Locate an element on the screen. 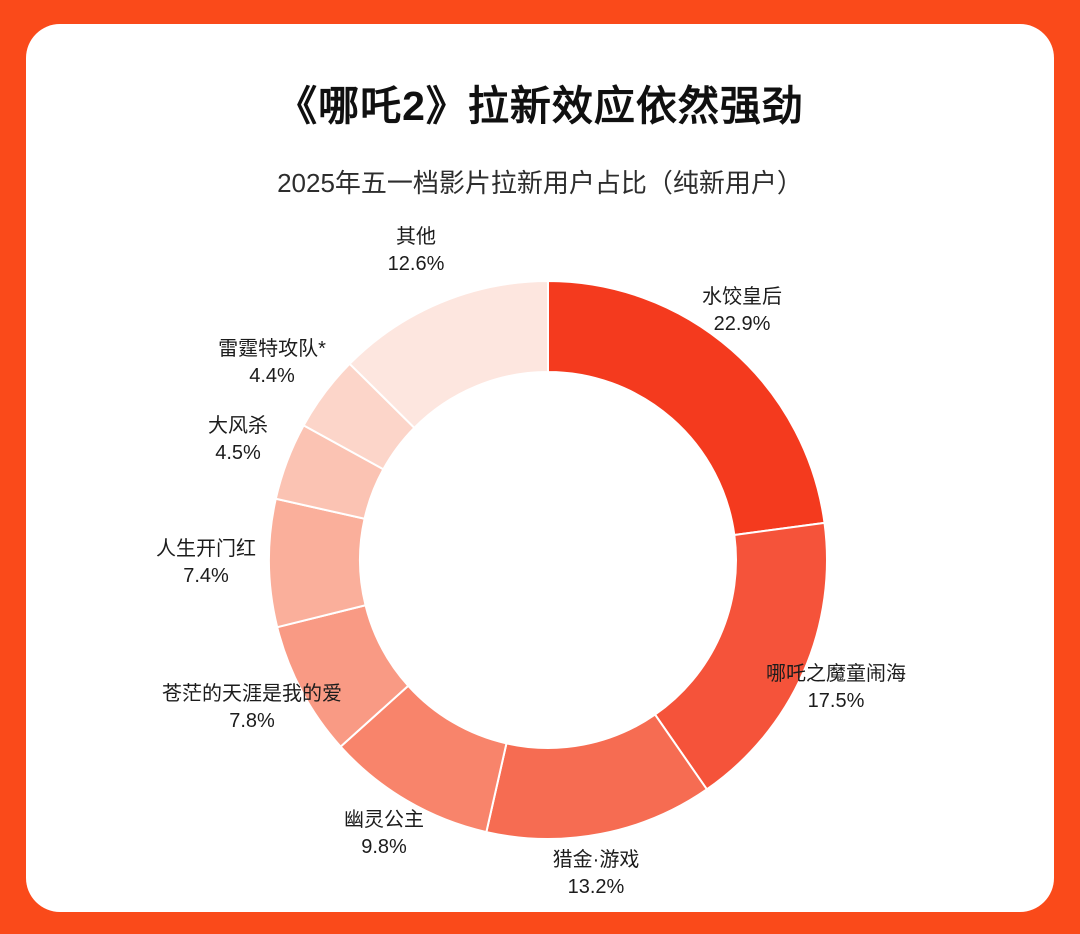 This screenshot has width=1080, height=934. slice-name: 大风杀 is located at coordinates (238, 426).